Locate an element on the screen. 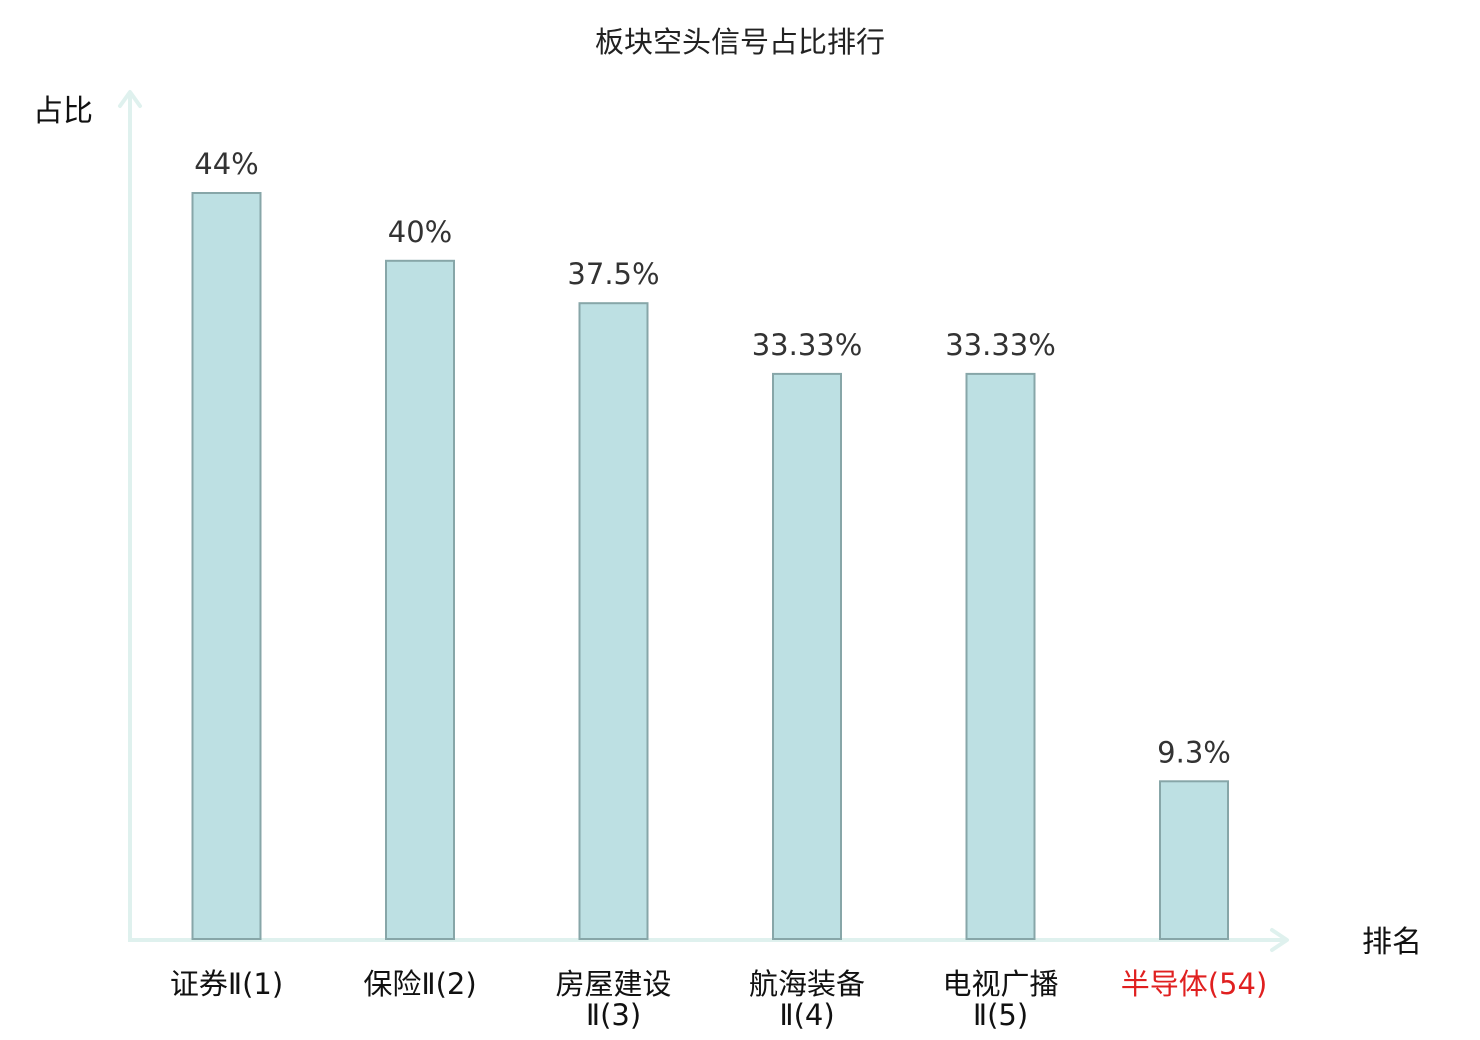 Image resolution: width=1480 pixels, height=1040 pixels. category-label-5: 电视广播 is located at coordinates (1000, 984).